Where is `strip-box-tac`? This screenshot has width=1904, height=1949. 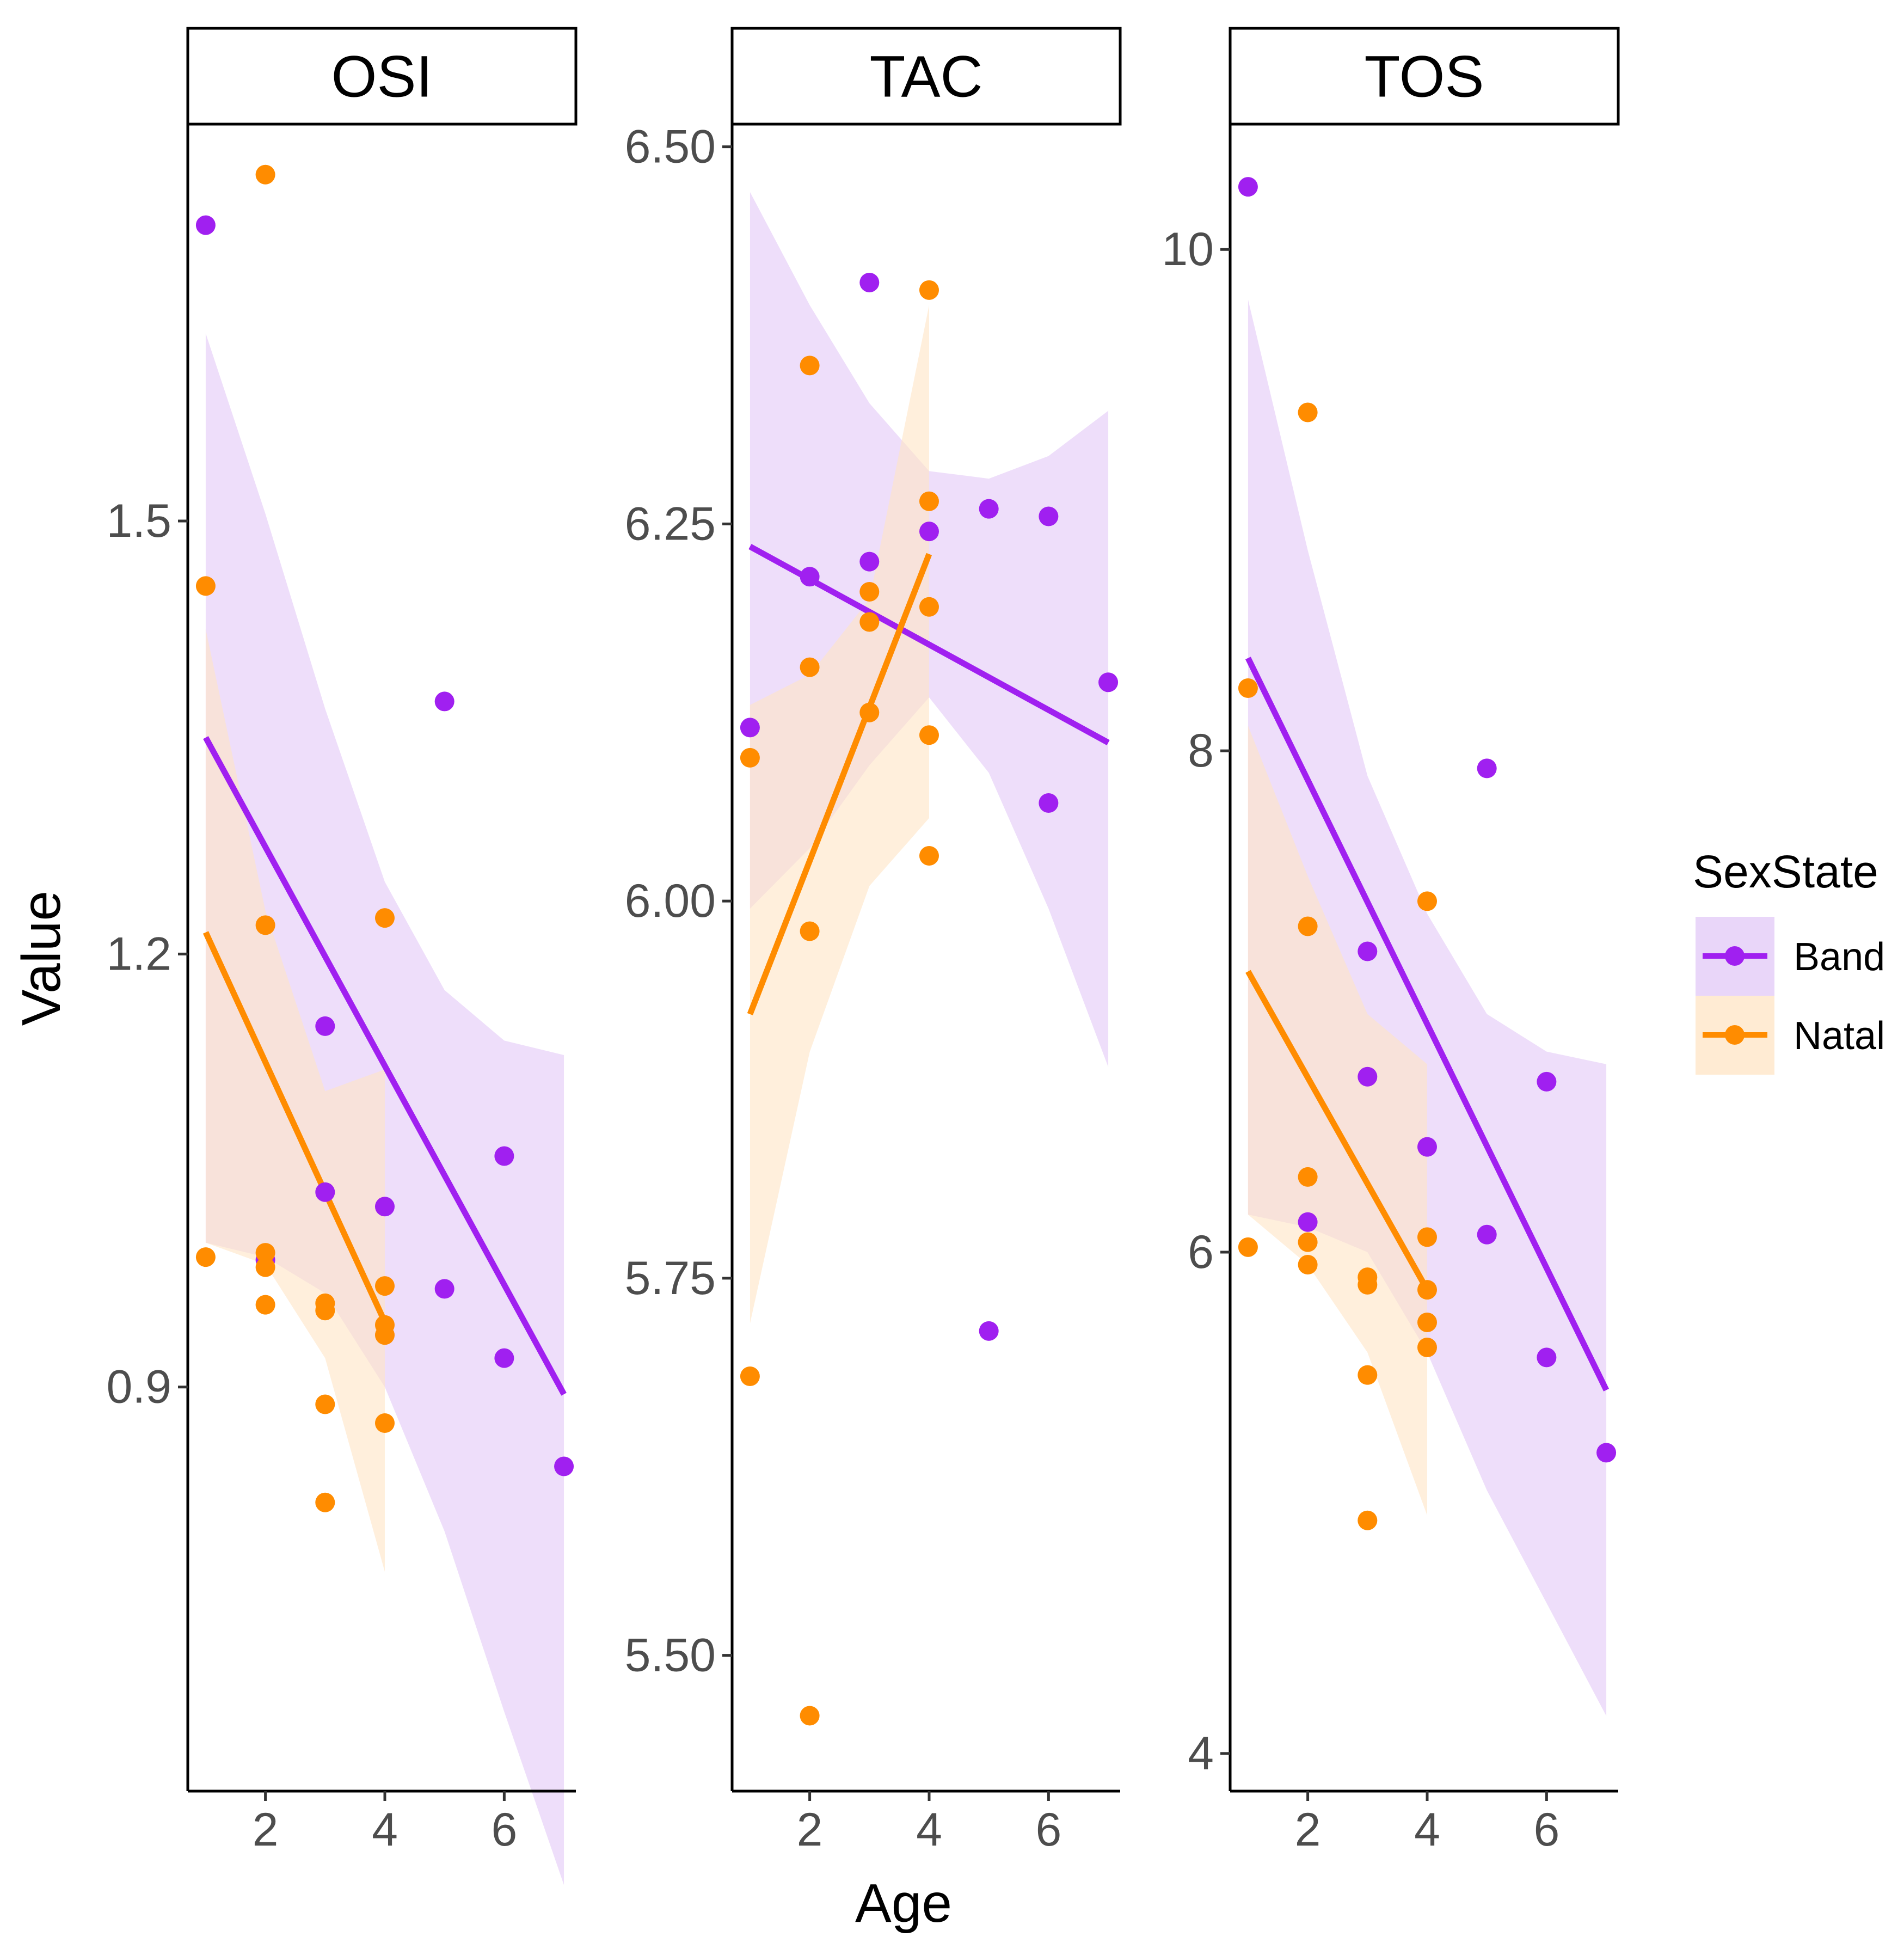 strip-box-tac is located at coordinates (926, 76).